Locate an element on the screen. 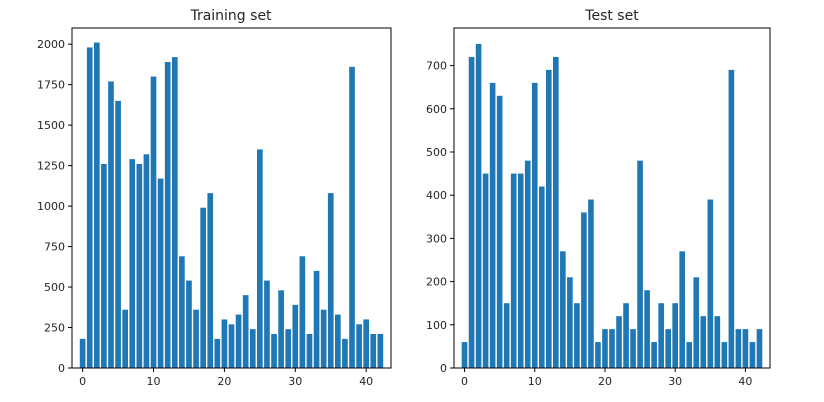 The height and width of the screenshot is (402, 824). training-x-tick-label-20: 20 is located at coordinates (224, 381).